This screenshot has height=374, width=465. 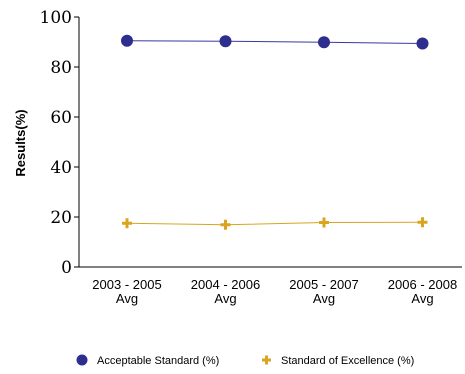 I want to click on x-tick-label: 2004 - 2006 Avg, so click(x=225, y=291).